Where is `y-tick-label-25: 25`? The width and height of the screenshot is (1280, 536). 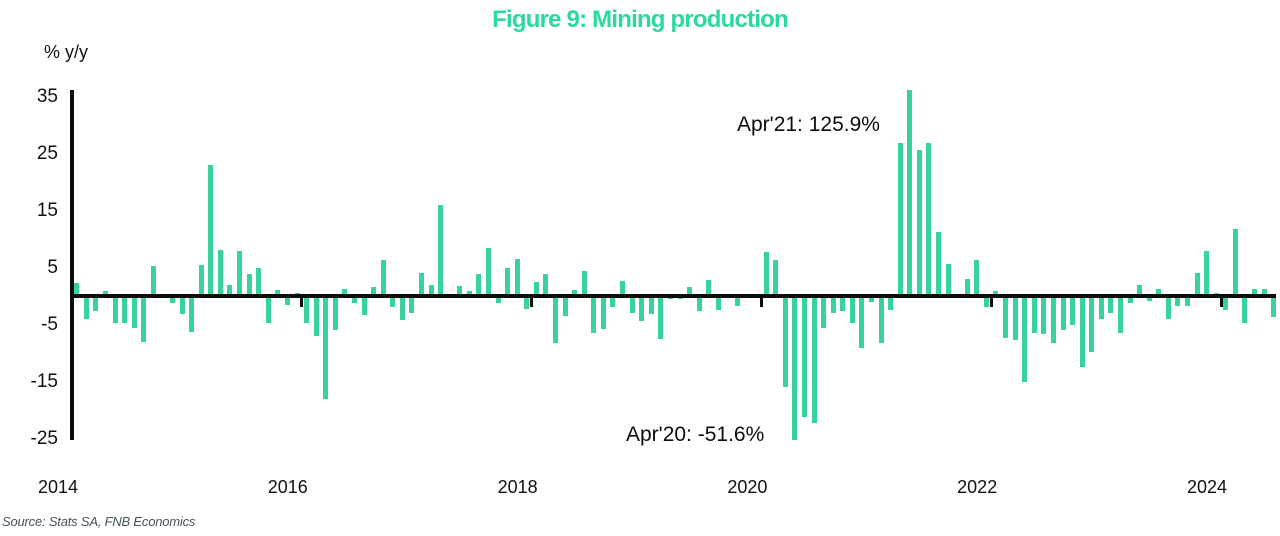
y-tick-label-25: 25 is located at coordinates (47, 153).